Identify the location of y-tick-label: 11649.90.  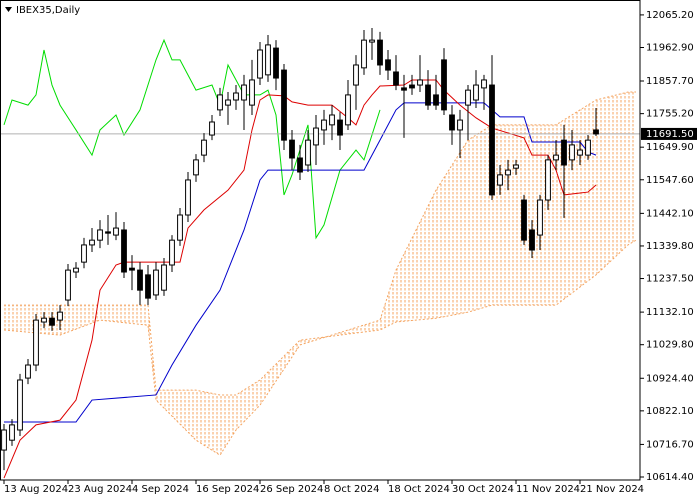
(670, 147).